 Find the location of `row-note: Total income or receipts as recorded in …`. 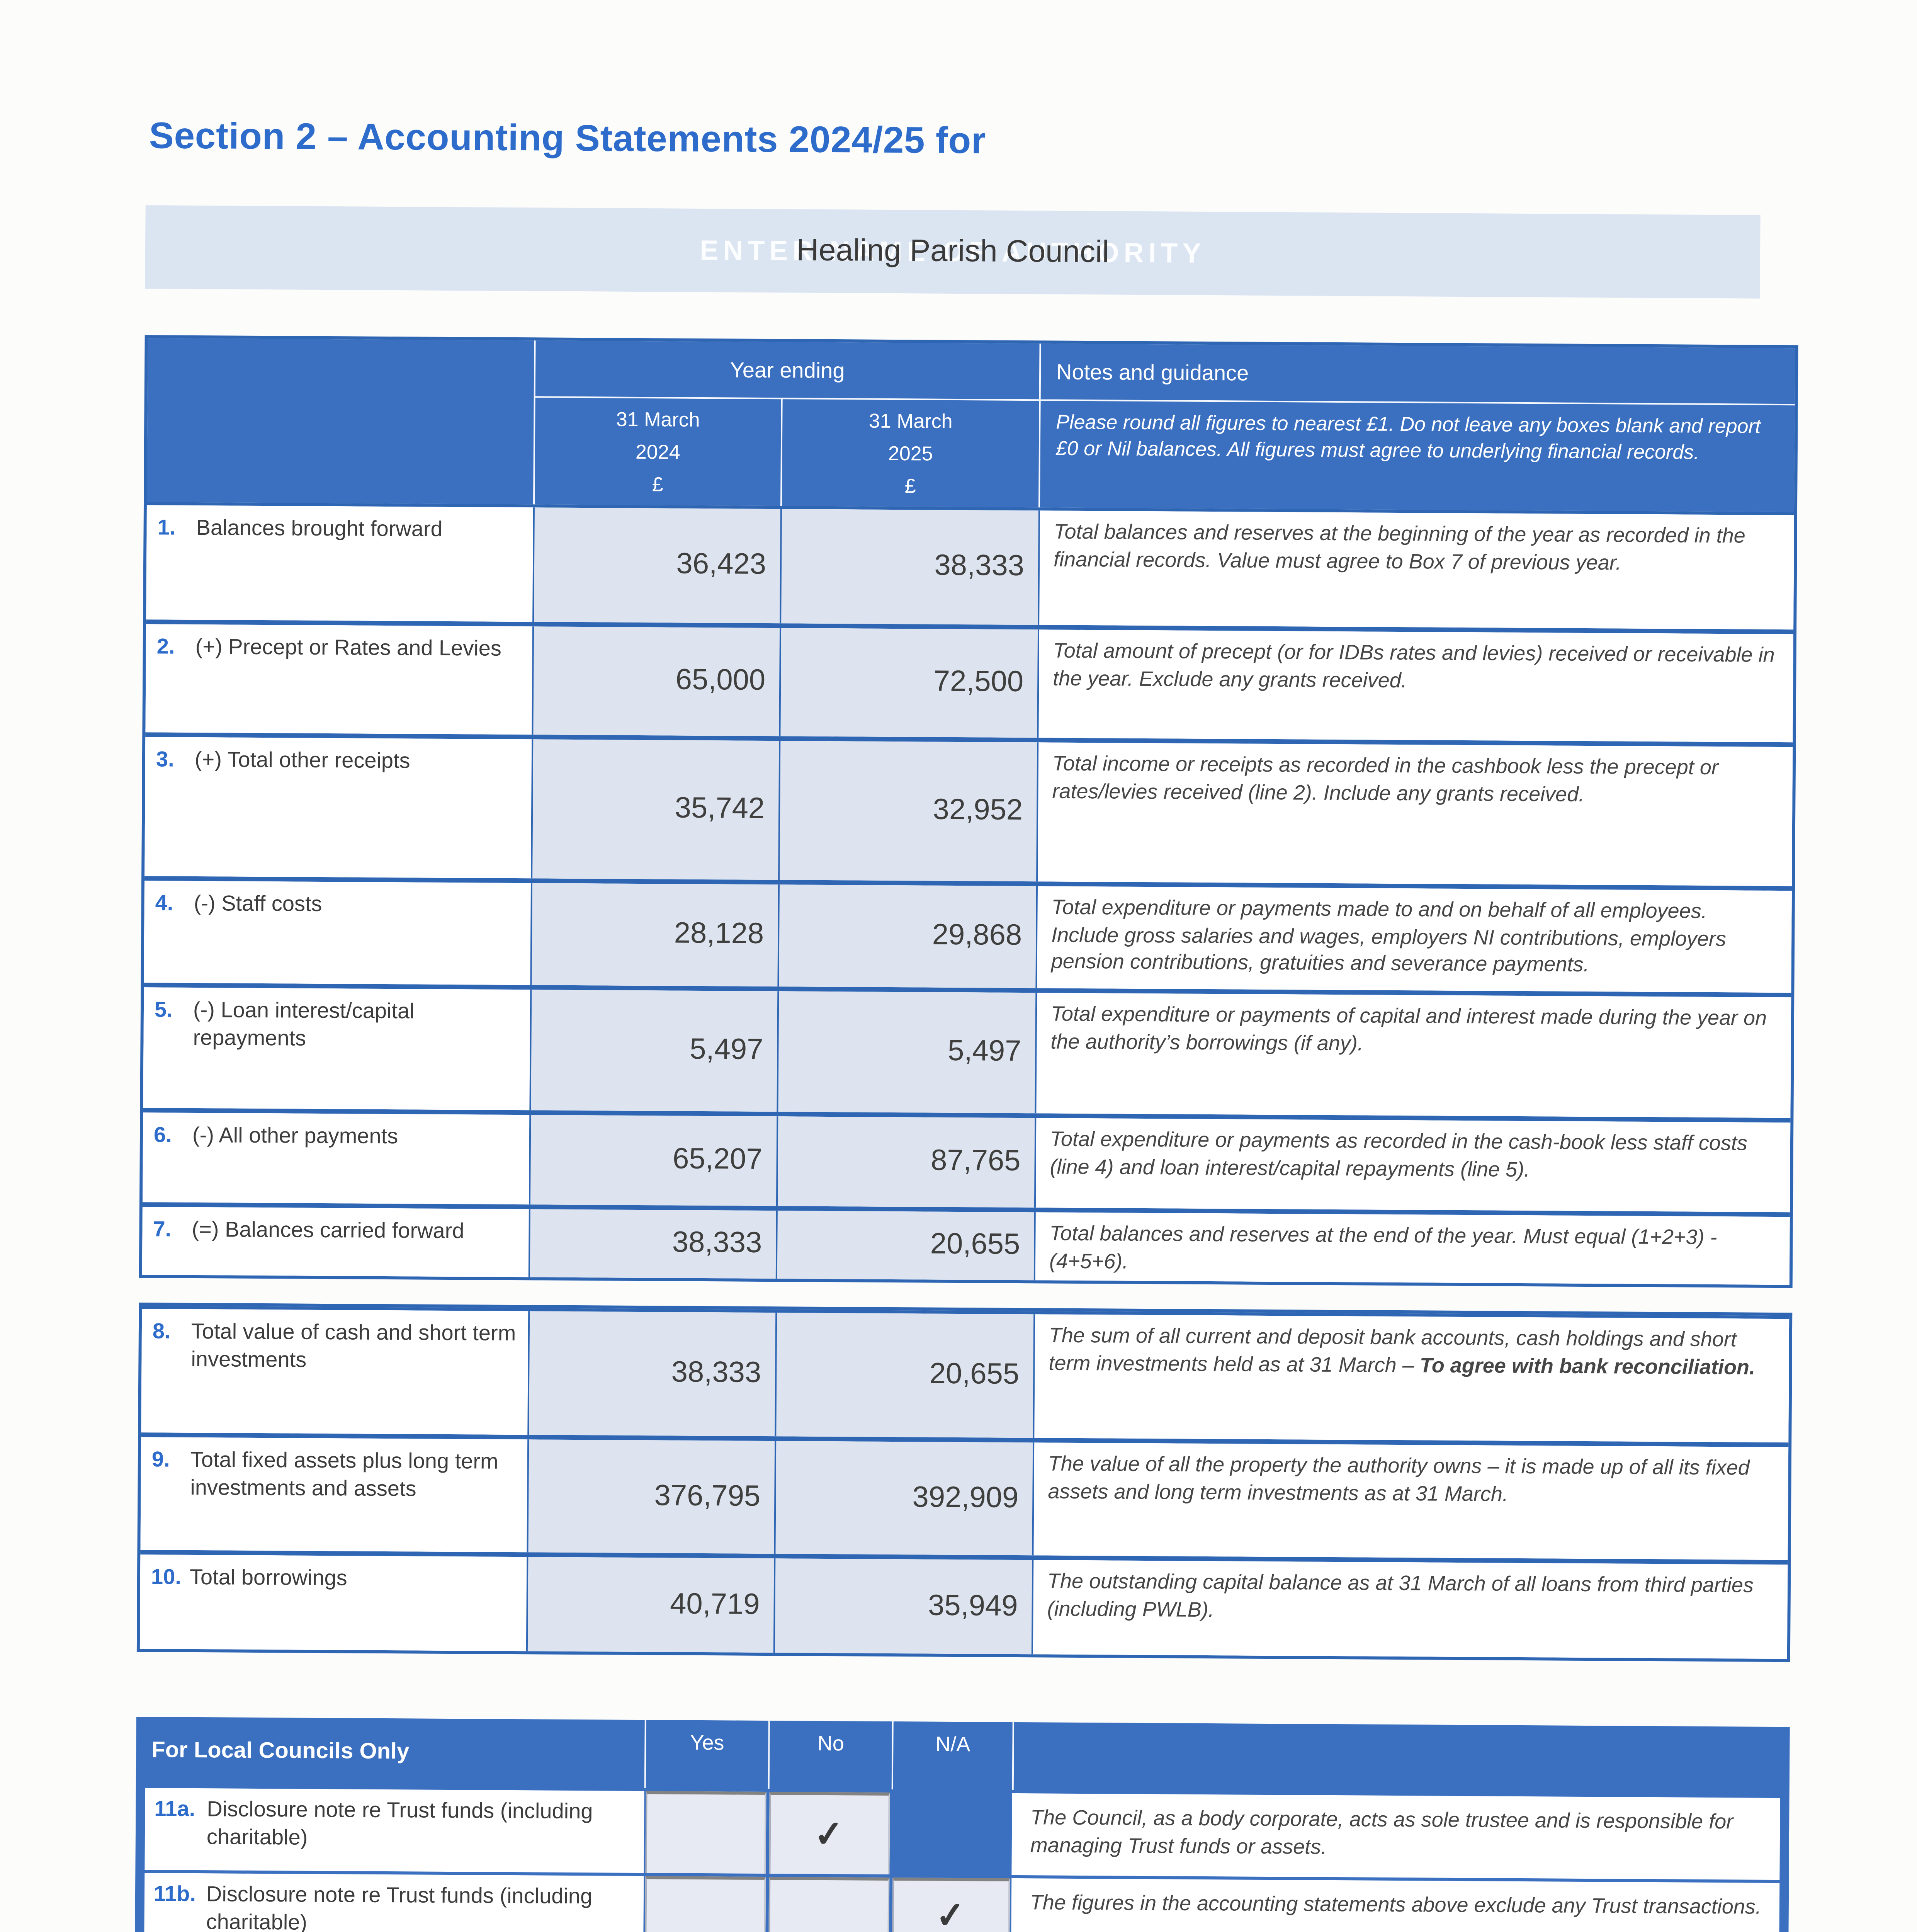

row-note: Total income or receipts as recorded in … is located at coordinates (1415, 814).